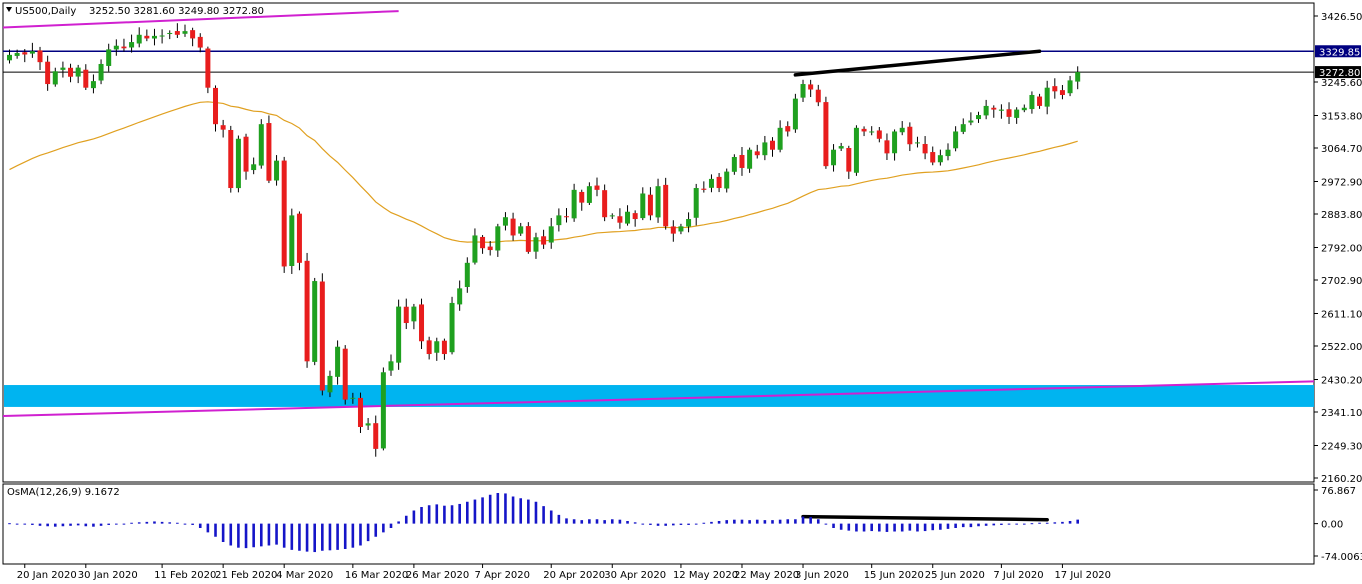 The height and width of the screenshot is (584, 1362). Describe the element at coordinates (822, 575) in the screenshot. I see `time-tick-label: 3 Jun 2020` at that location.